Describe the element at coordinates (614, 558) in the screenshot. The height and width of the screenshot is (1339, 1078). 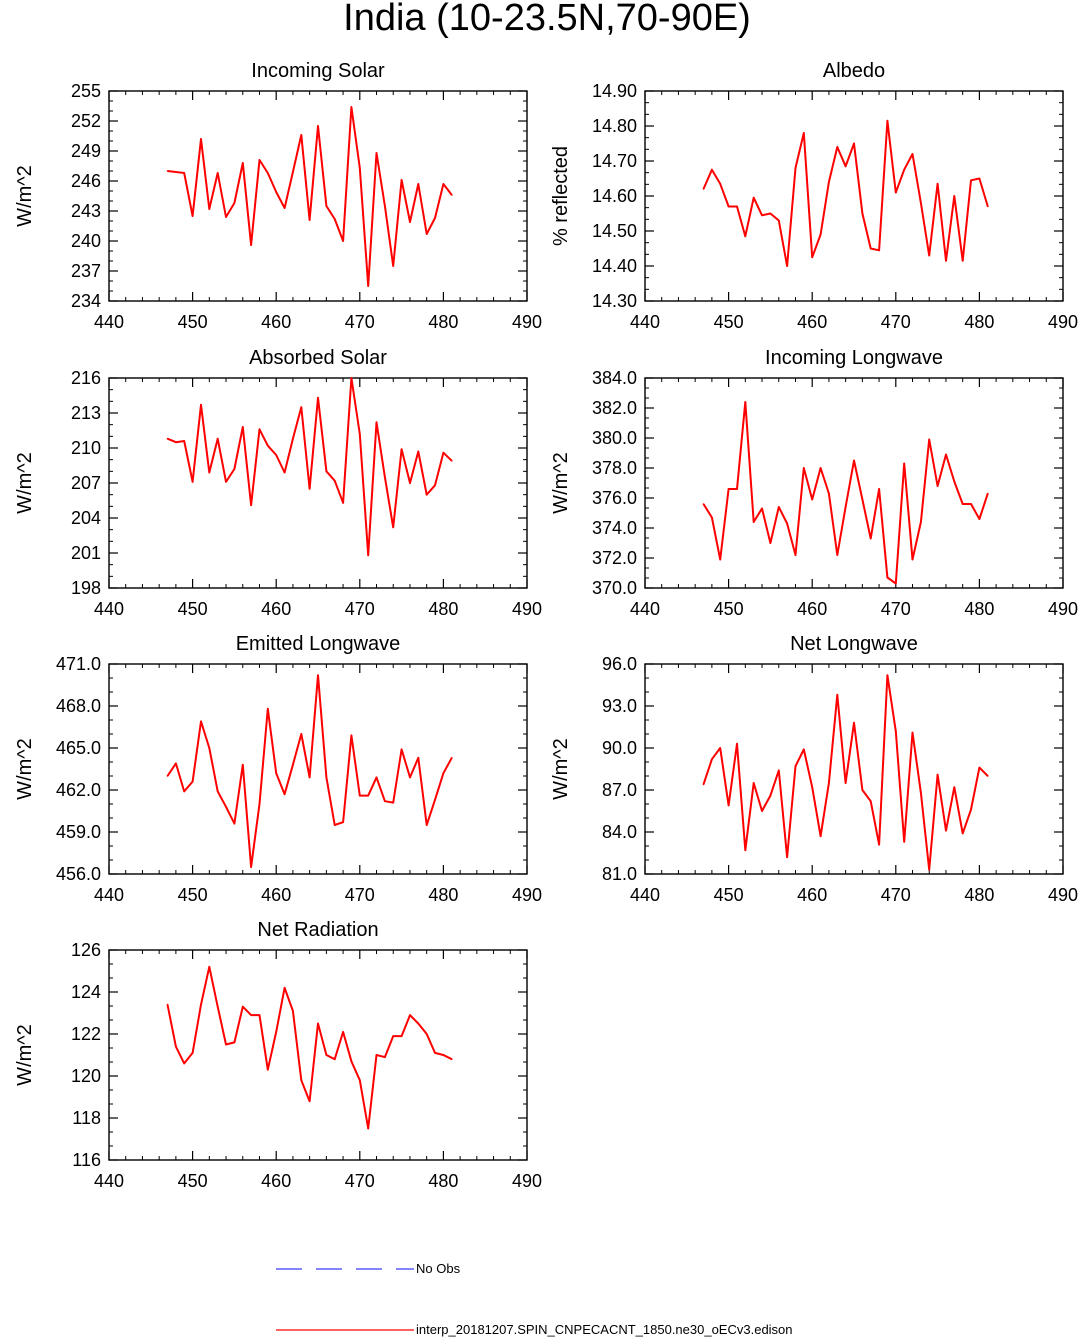
I see `y-tick-label: 372.0` at that location.